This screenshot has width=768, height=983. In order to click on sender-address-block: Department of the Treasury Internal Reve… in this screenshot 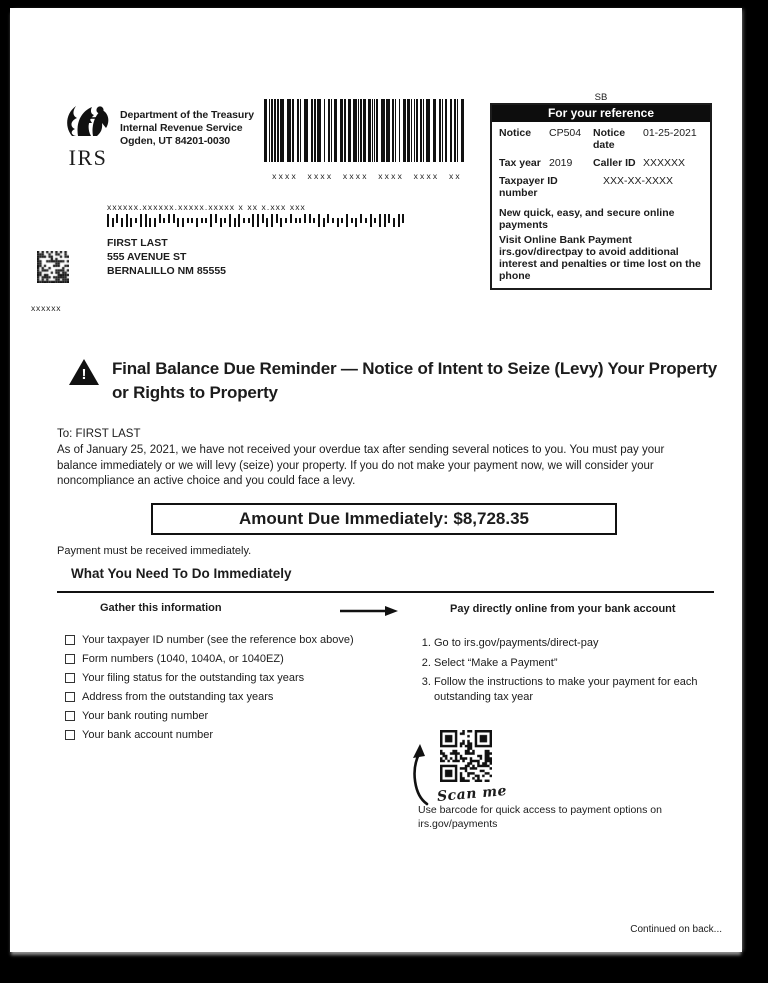, I will do `click(187, 128)`.